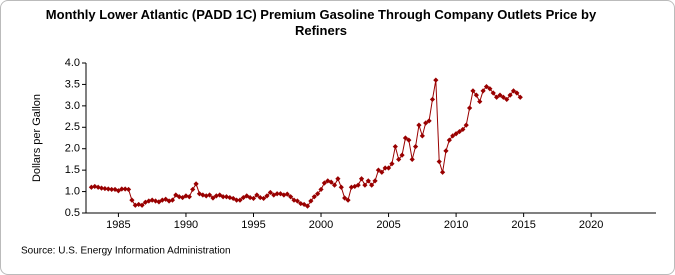 This screenshot has height=275, width=675. Describe the element at coordinates (321, 225) in the screenshot. I see `x-tick-label: 2000` at that location.